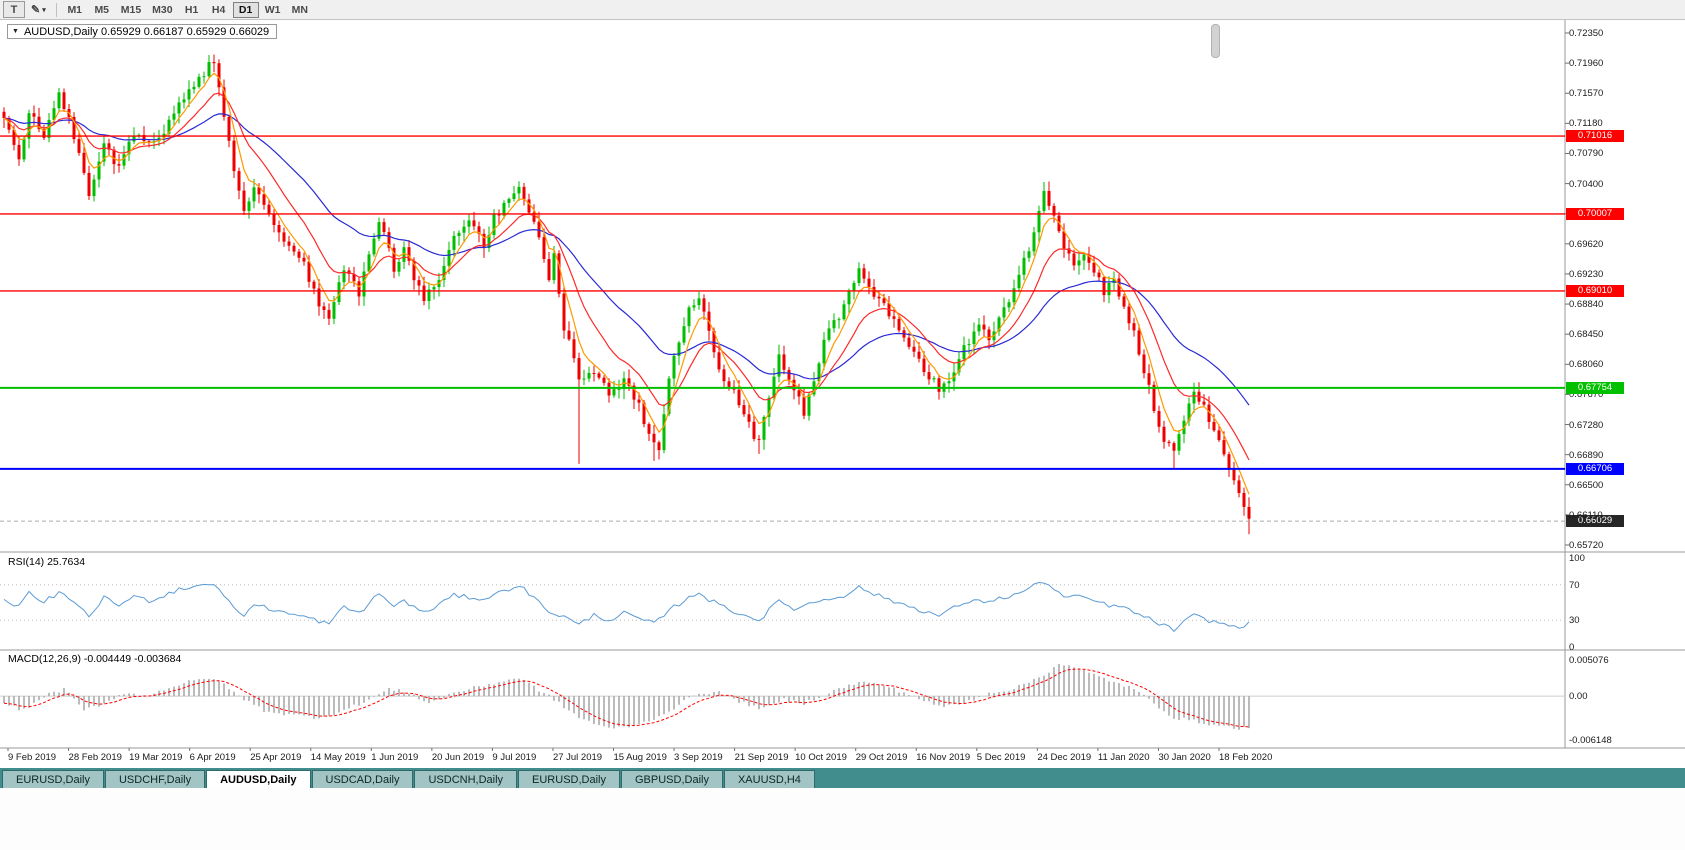 Image resolution: width=1685 pixels, height=850 pixels. I want to click on timeframe-button-m1: M1, so click(75, 10).